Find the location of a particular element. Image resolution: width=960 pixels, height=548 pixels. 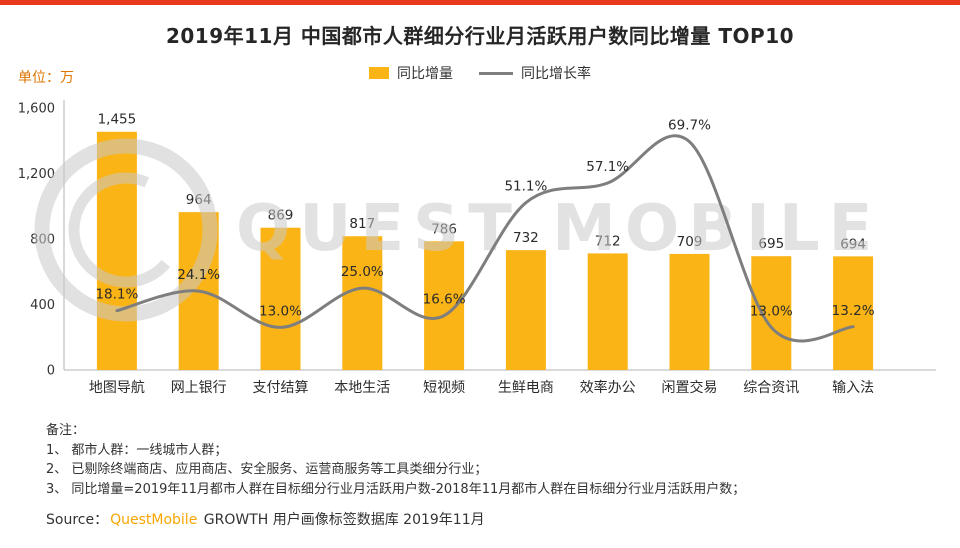

watermark-logo-icon is located at coordinates (126, 230).